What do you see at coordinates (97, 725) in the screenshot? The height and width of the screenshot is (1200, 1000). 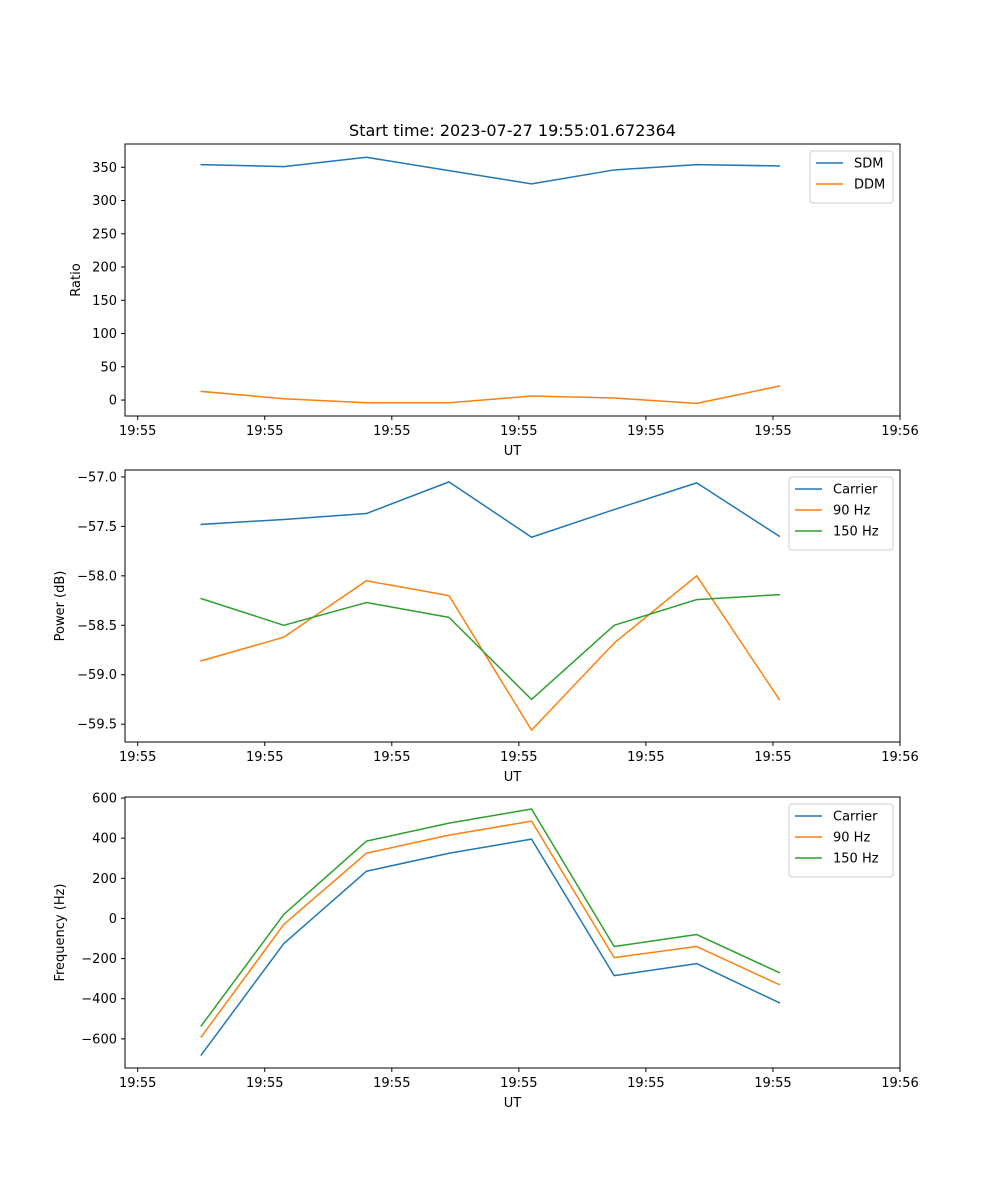 I see `panel2-y-tick-label: −59.5` at bounding box center [97, 725].